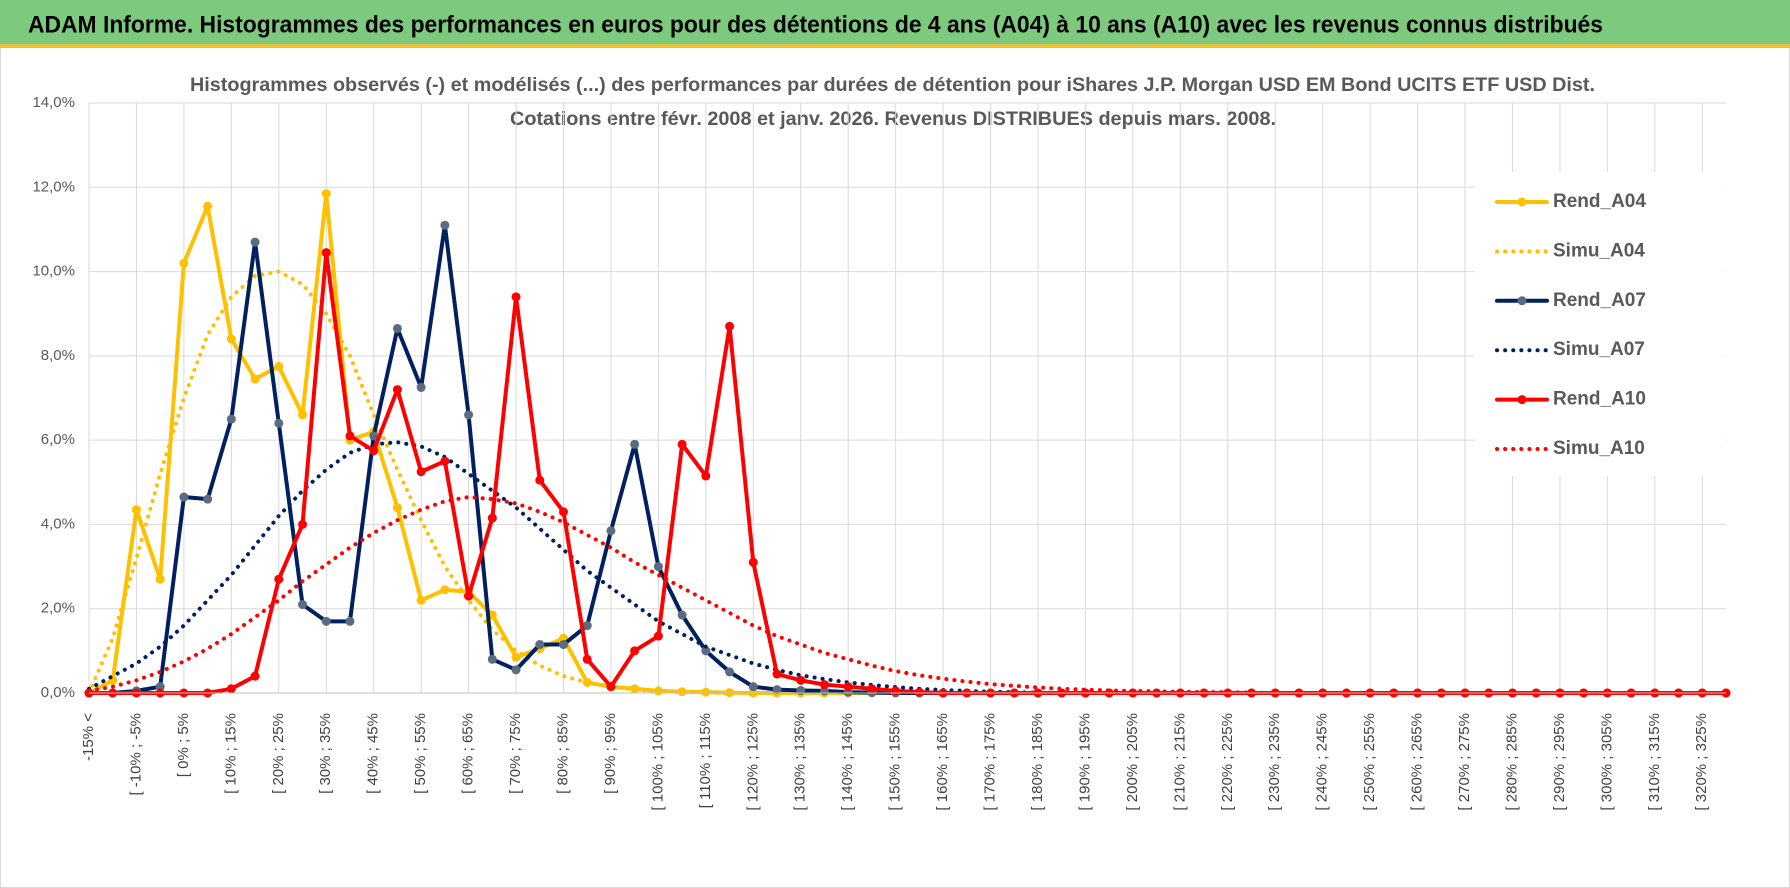 The width and height of the screenshot is (1790, 888). What do you see at coordinates (1132, 762) in the screenshot?
I see `x-tick-label: [ 200% ; 205%` at bounding box center [1132, 762].